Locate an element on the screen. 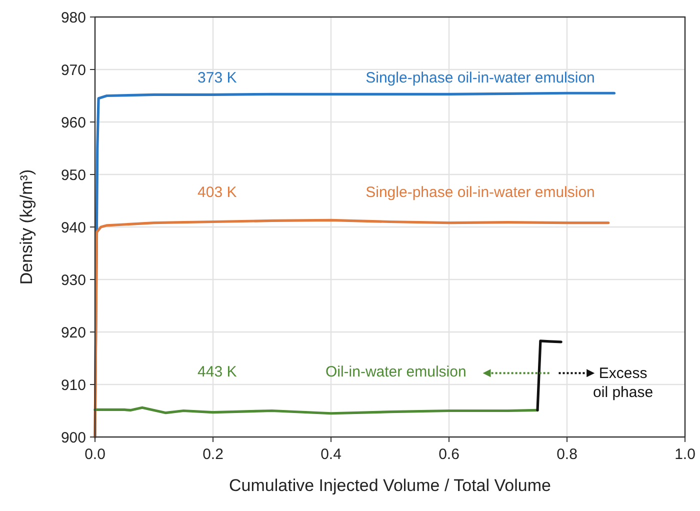  series-label: 403 K is located at coordinates (217, 192).